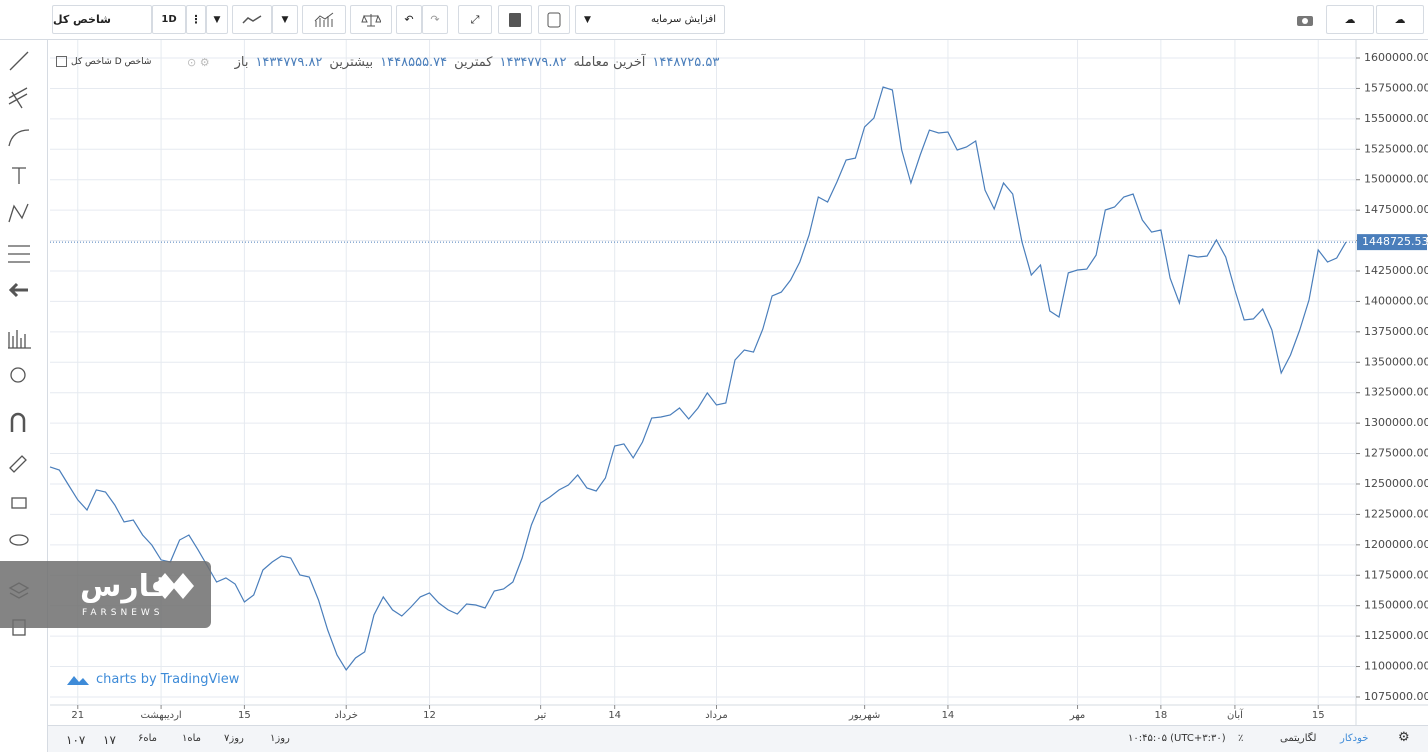 Image resolution: width=1428 pixels, height=752 pixels. What do you see at coordinates (1354, 738) in the screenshot?
I see `auto-toggle: خودکار` at bounding box center [1354, 738].